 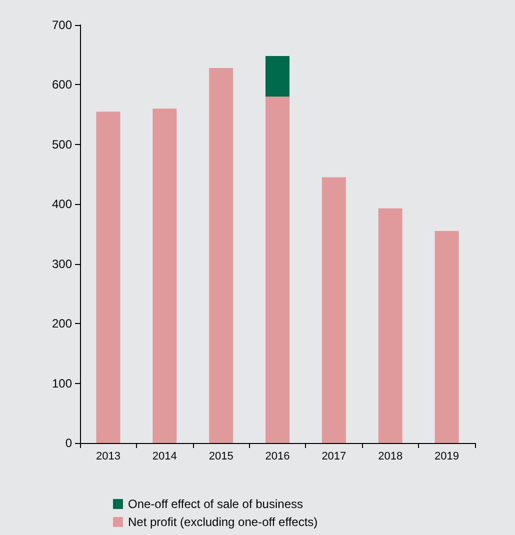 What do you see at coordinates (62, 263) in the screenshot?
I see `y-tick-label: 300` at bounding box center [62, 263].